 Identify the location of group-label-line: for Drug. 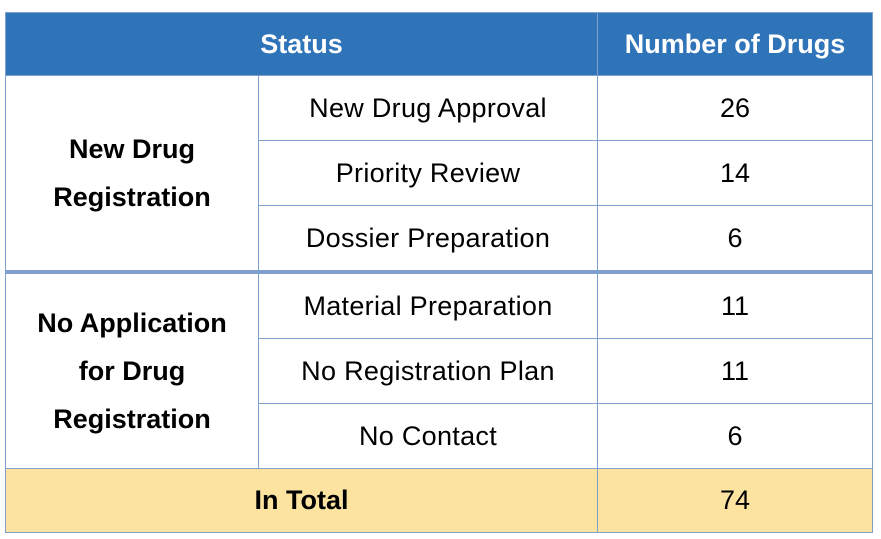
(132, 371).